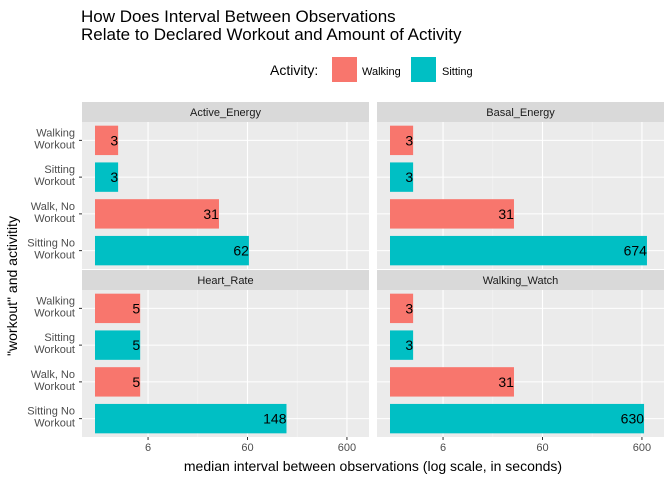 This screenshot has height=480, width=672. What do you see at coordinates (247, 448) in the screenshot?
I see `x-tick-label-heart-rate-1: 60` at bounding box center [247, 448].